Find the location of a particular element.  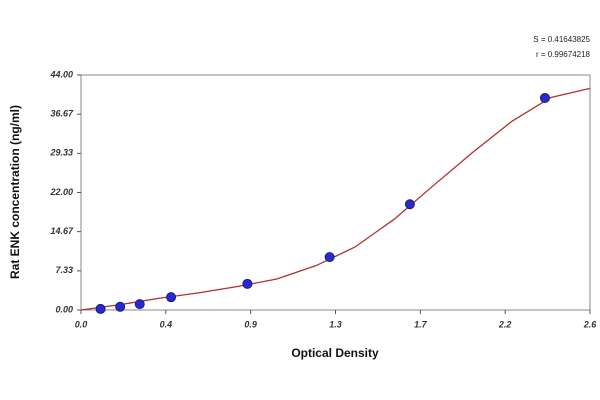

y-tick-label: 44.00 is located at coordinates (61, 74).